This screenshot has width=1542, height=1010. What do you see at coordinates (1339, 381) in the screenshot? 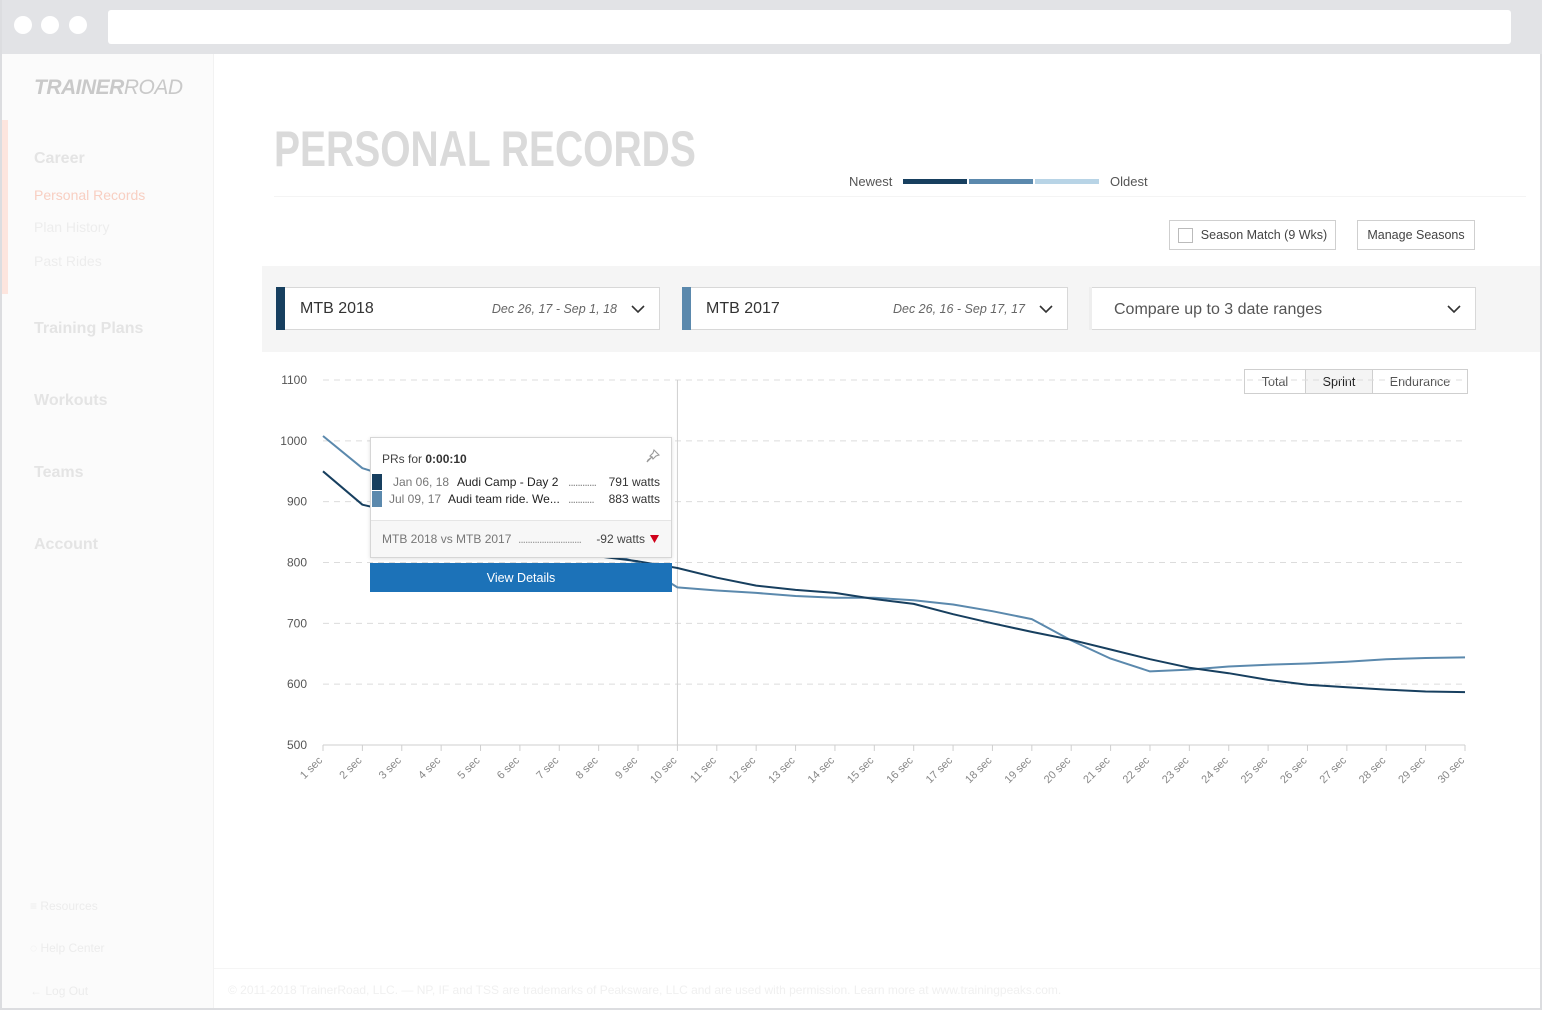
I see `tab-sprint: Sprint` at bounding box center [1339, 381].